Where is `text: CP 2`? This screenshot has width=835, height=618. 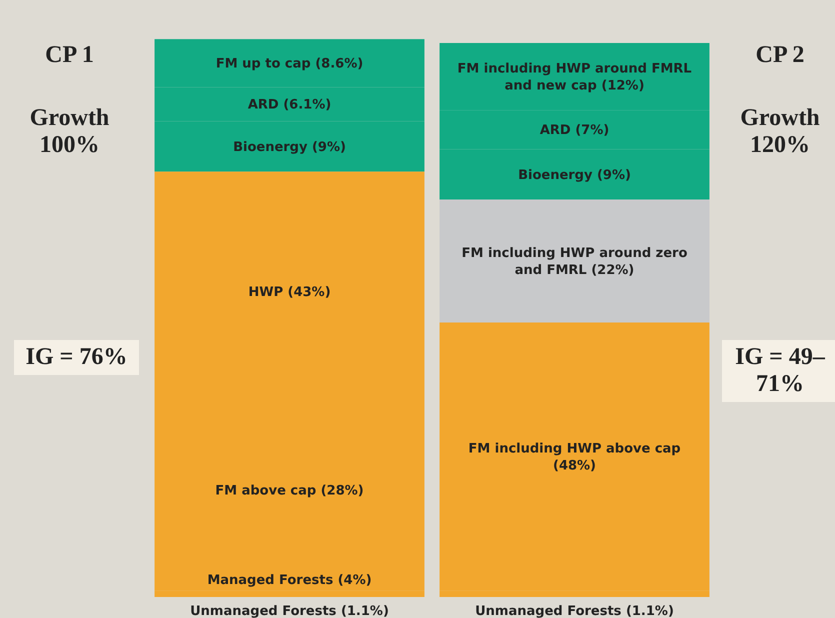 text: CP 2 is located at coordinates (780, 55).